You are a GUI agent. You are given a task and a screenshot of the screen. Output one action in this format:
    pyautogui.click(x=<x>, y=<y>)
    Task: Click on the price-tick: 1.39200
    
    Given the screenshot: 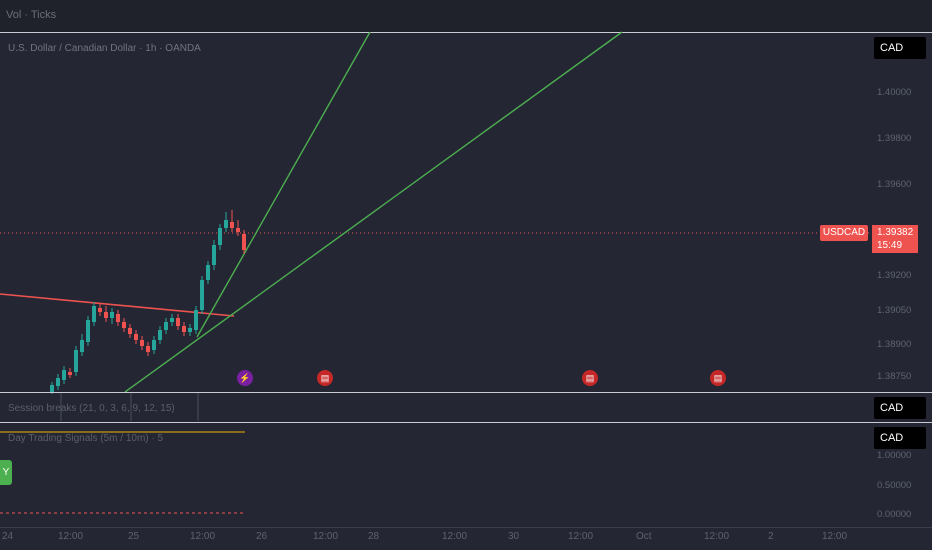 What is the action you would take?
    pyautogui.click(x=894, y=275)
    